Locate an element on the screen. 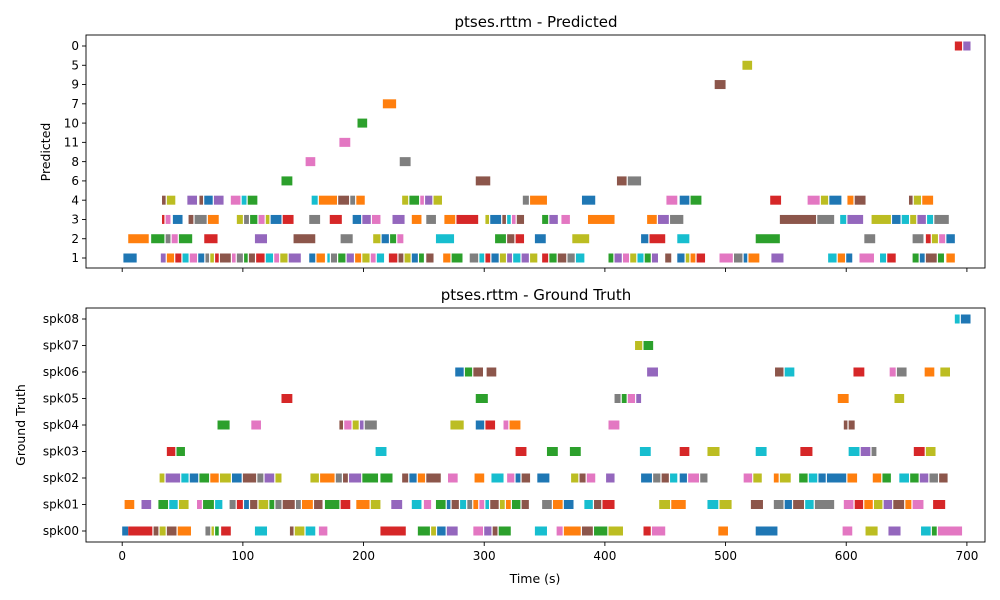 The width and height of the screenshot is (1000, 600). x-axis-label: Time (s) is located at coordinates (535, 578).